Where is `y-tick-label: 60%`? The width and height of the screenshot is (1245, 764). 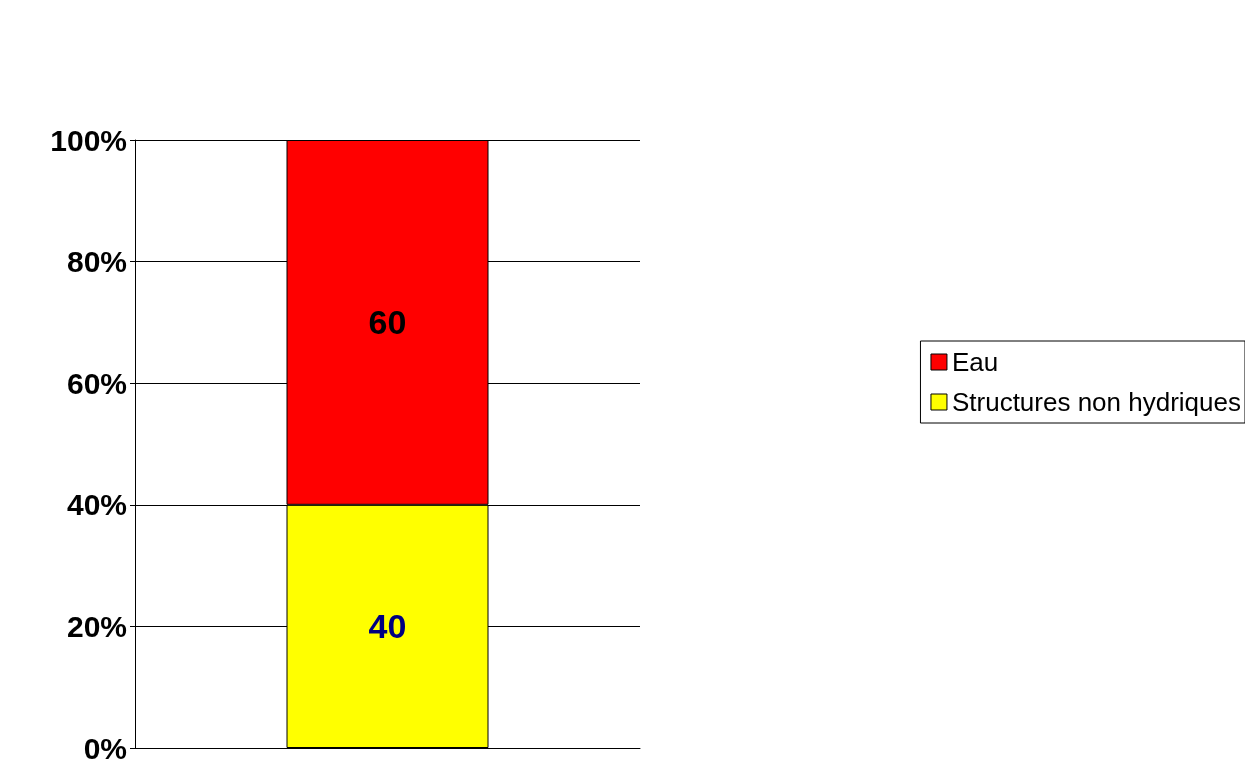 y-tick-label: 60% is located at coordinates (96, 383).